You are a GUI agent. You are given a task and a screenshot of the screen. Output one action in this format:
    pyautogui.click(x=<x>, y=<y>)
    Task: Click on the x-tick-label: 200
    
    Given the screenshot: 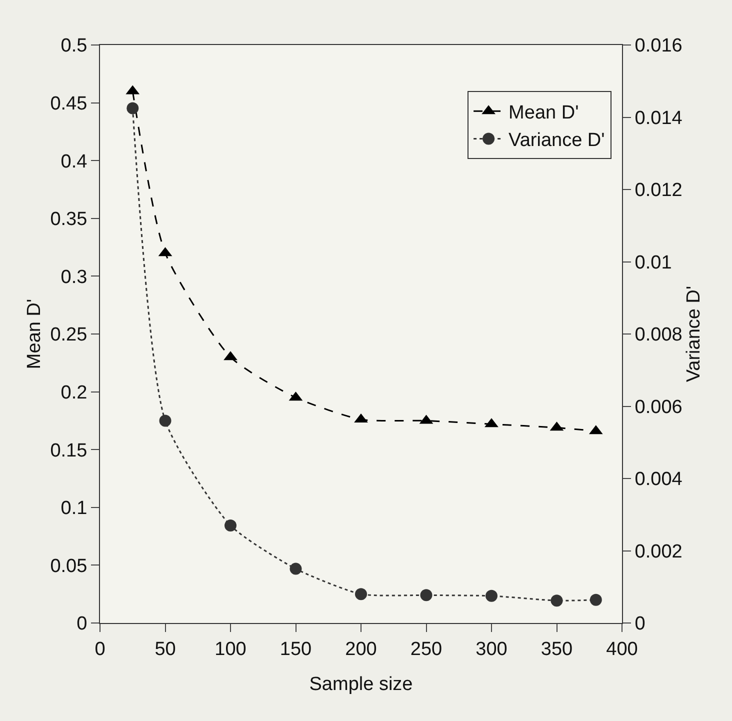 What is the action you would take?
    pyautogui.click(x=361, y=649)
    